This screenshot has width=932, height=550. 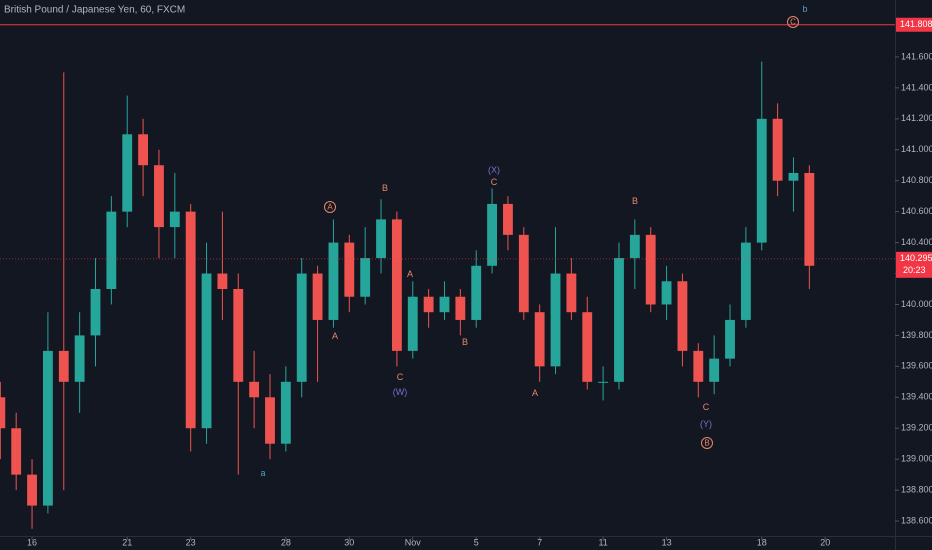 I want to click on wave-label: (W), so click(x=400, y=392).